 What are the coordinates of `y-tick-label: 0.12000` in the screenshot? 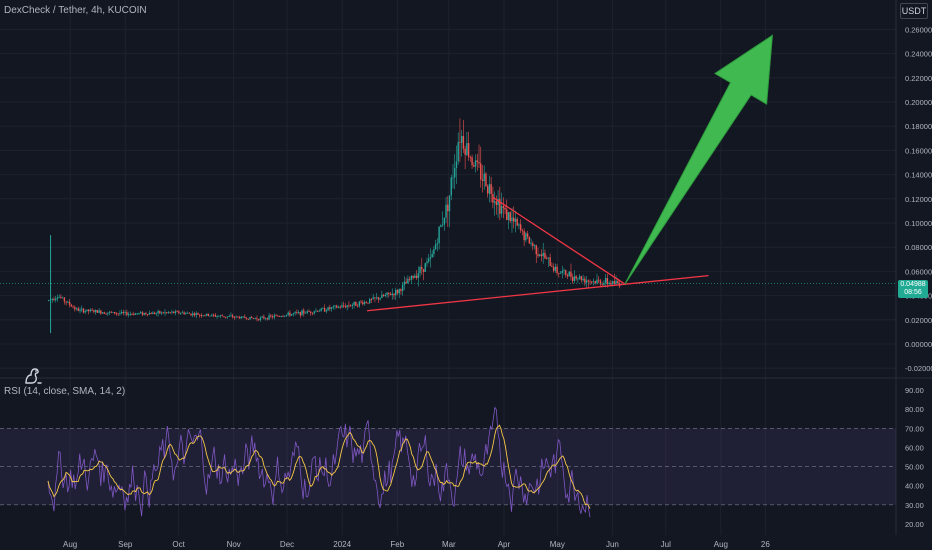 It's located at (918, 199).